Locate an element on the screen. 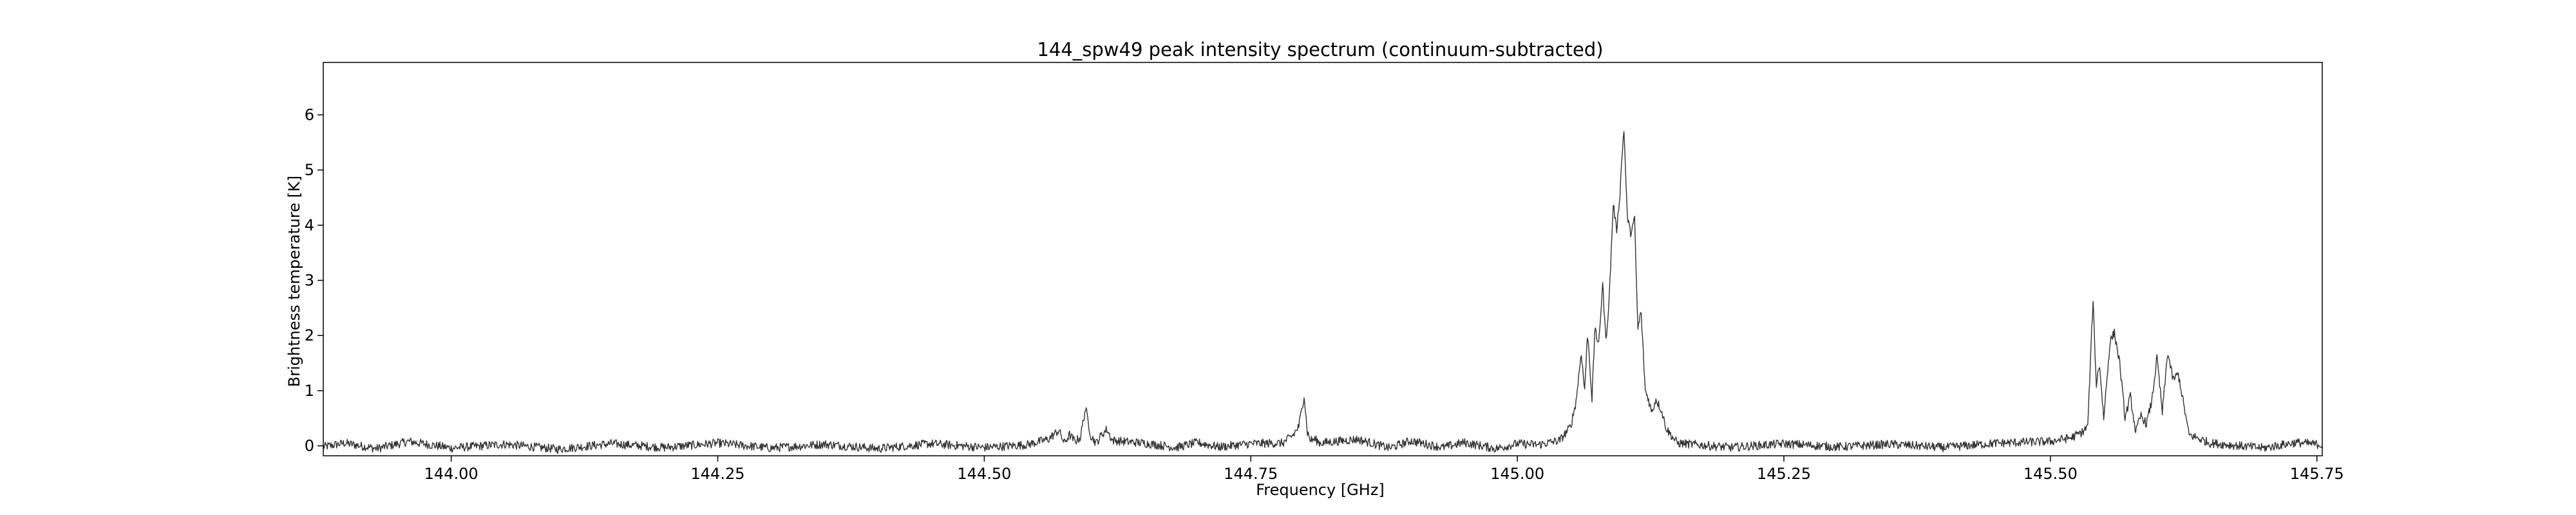 The height and width of the screenshot is (515, 2576). y-tick-label: 1 is located at coordinates (309, 391).